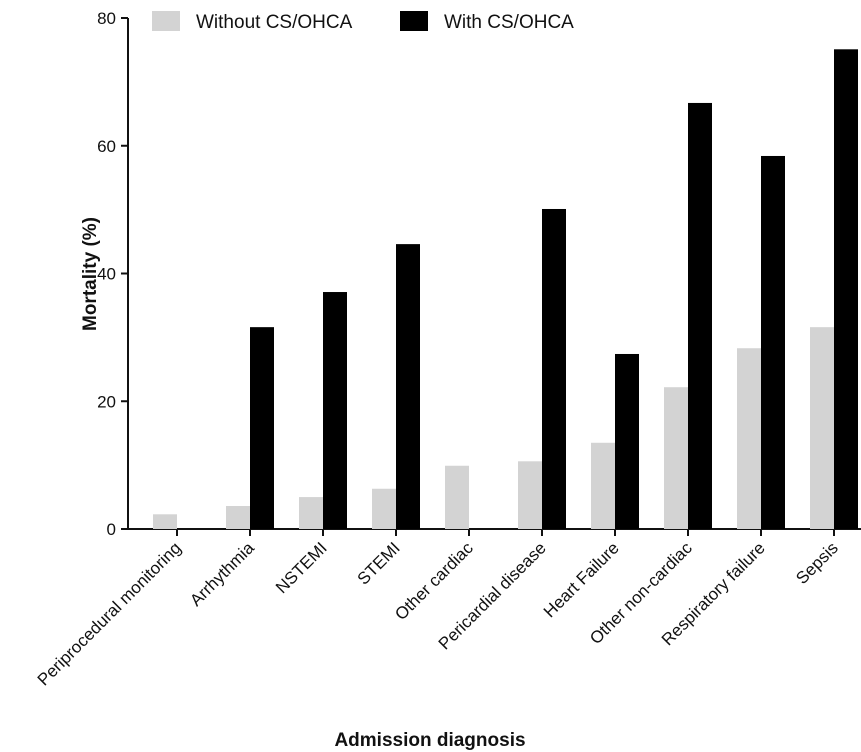 This screenshot has height=752, width=861. Describe the element at coordinates (106, 274) in the screenshot. I see `y-tick-label: 40` at that location.